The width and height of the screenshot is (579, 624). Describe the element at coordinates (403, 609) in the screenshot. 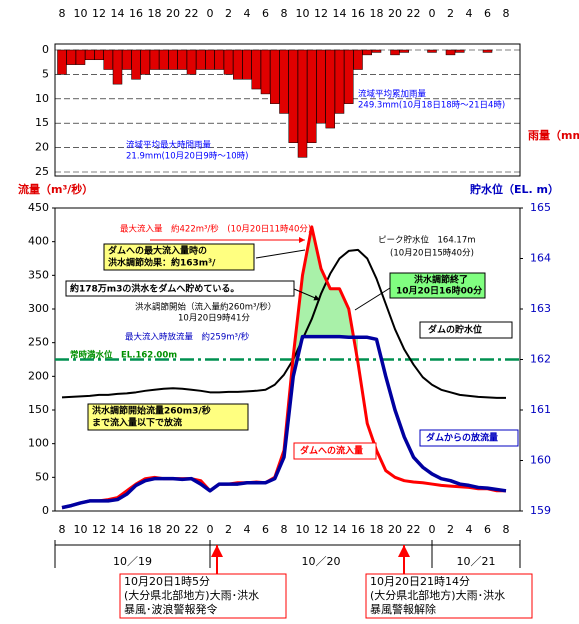

I see `annotation: 暴風警報解除` at that location.